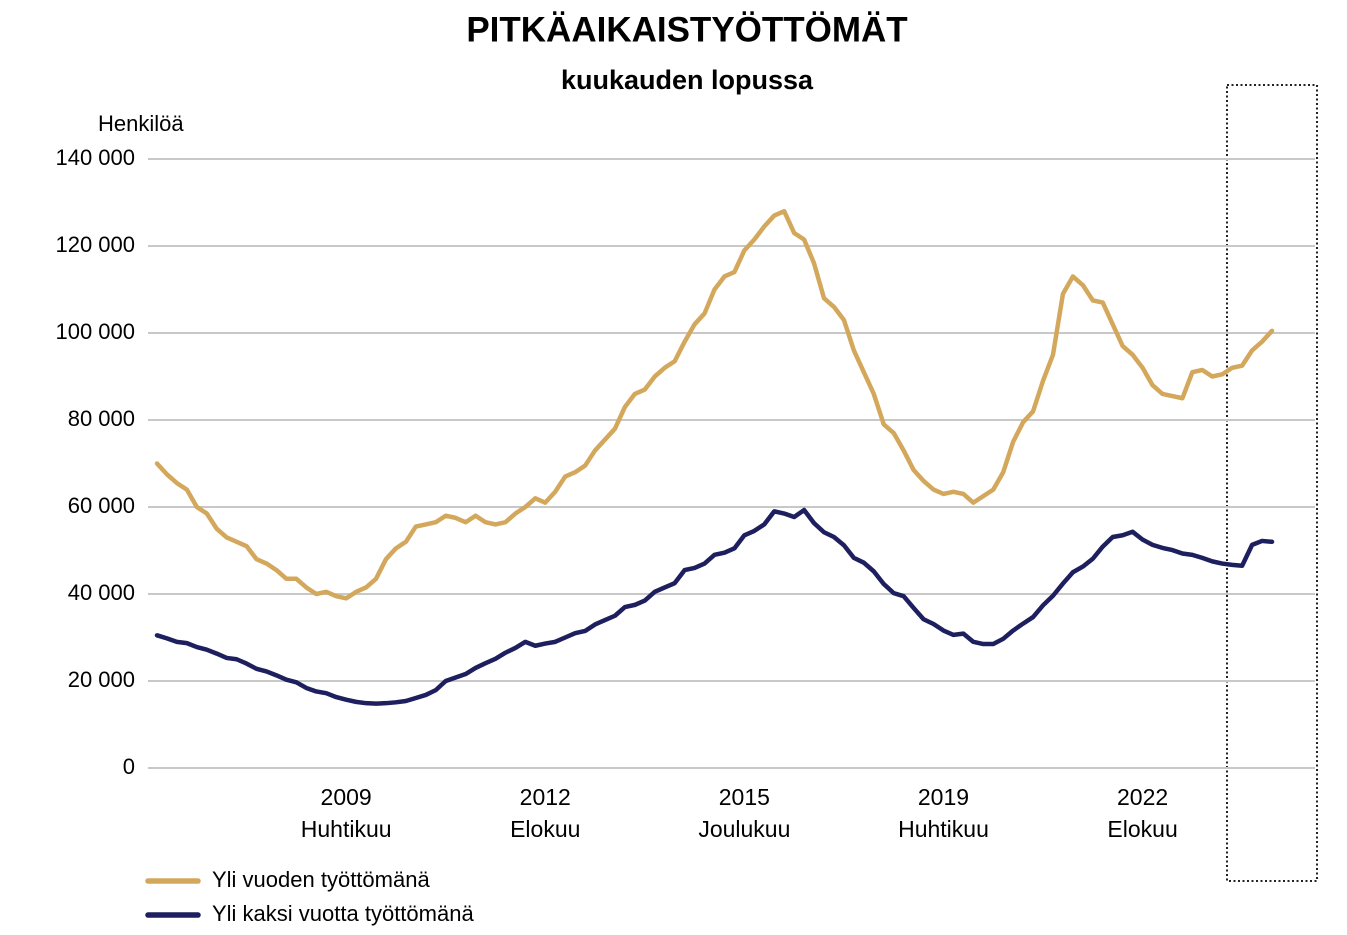 The width and height of the screenshot is (1347, 935). I want to click on x-tick-label: 2022 Elokuu, so click(1142, 813).